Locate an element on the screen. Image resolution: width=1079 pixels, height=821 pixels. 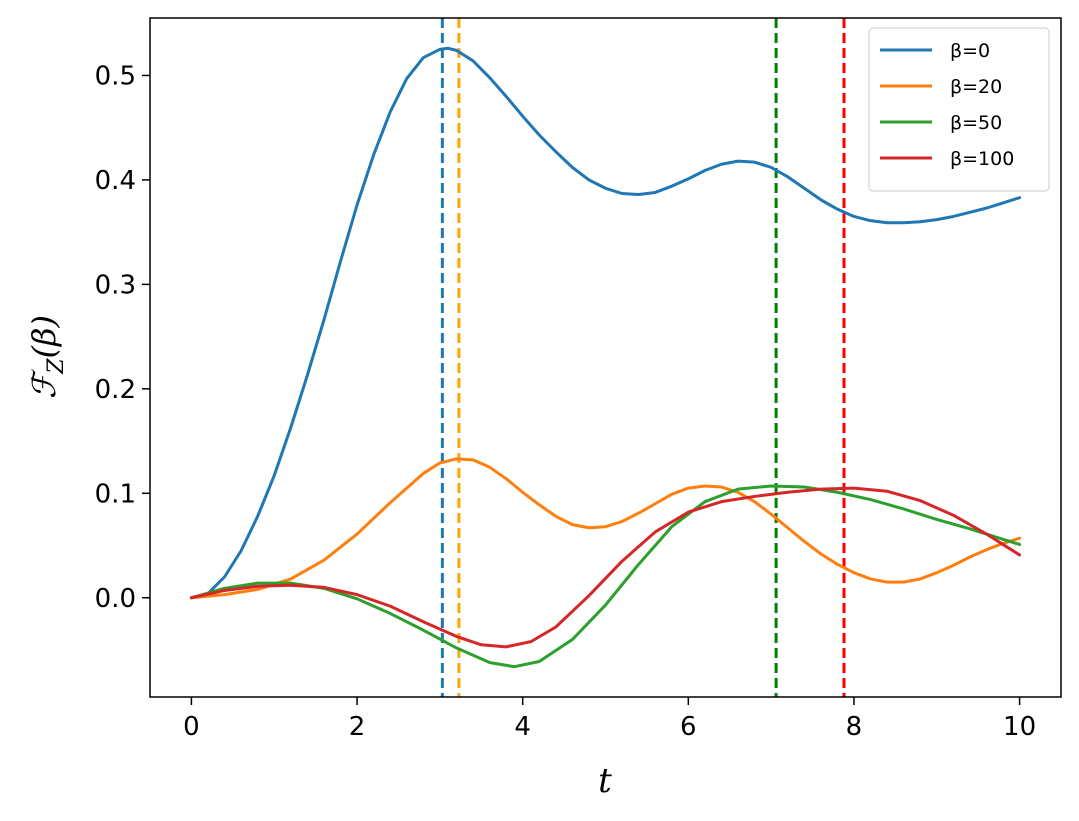
svg-text: ℱZ(β) is located at coordinates (47, 357).